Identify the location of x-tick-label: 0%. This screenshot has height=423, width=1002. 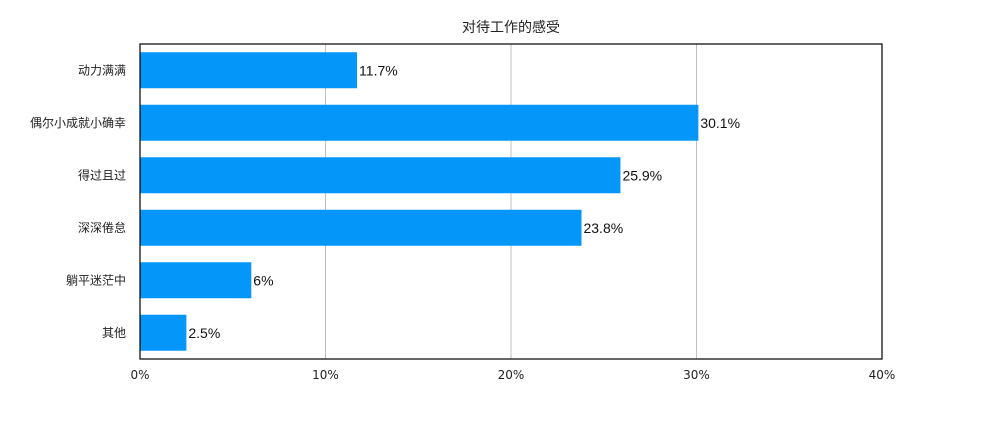
(139, 375).